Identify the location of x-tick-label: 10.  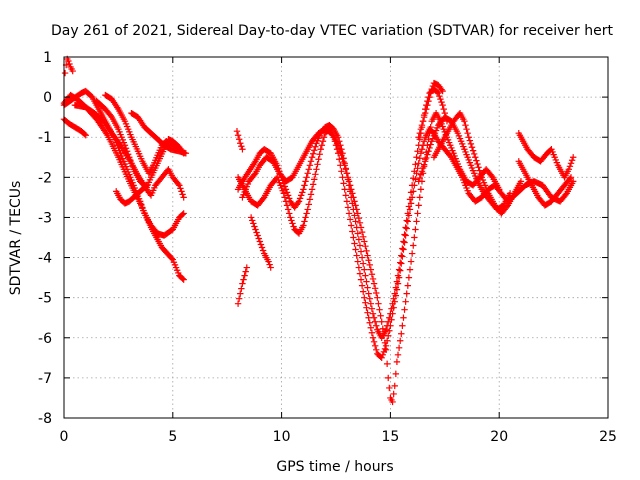
(282, 437).